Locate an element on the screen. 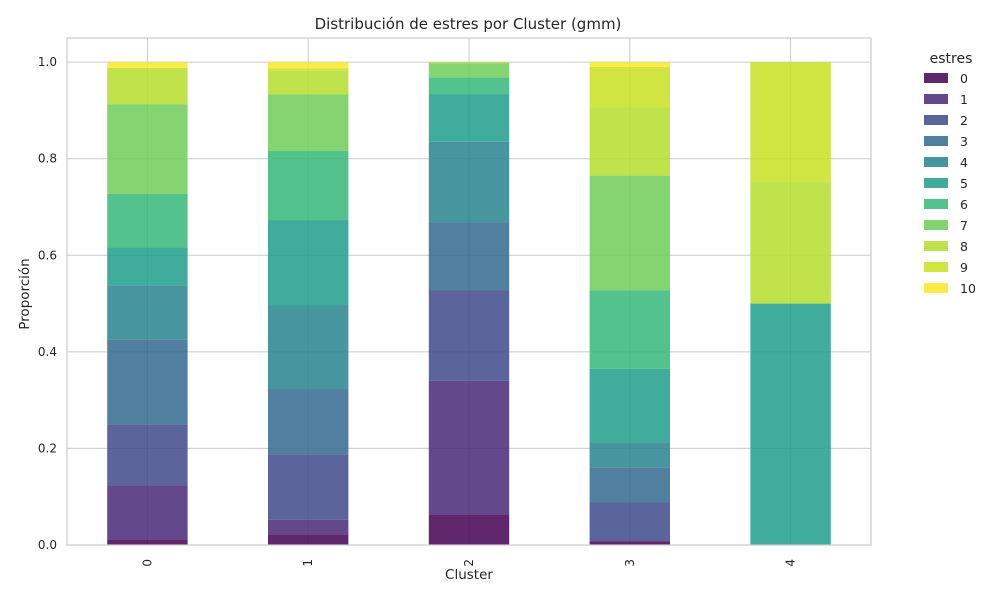 This screenshot has height=600, width=1000. y-tick-label: 1.0 is located at coordinates (47, 62).